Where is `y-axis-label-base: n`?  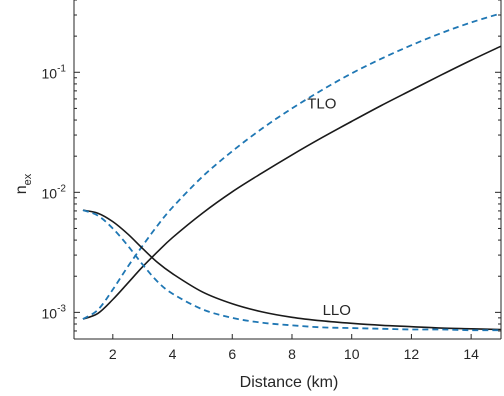
y-axis-label-base: n is located at coordinates (21, 189).